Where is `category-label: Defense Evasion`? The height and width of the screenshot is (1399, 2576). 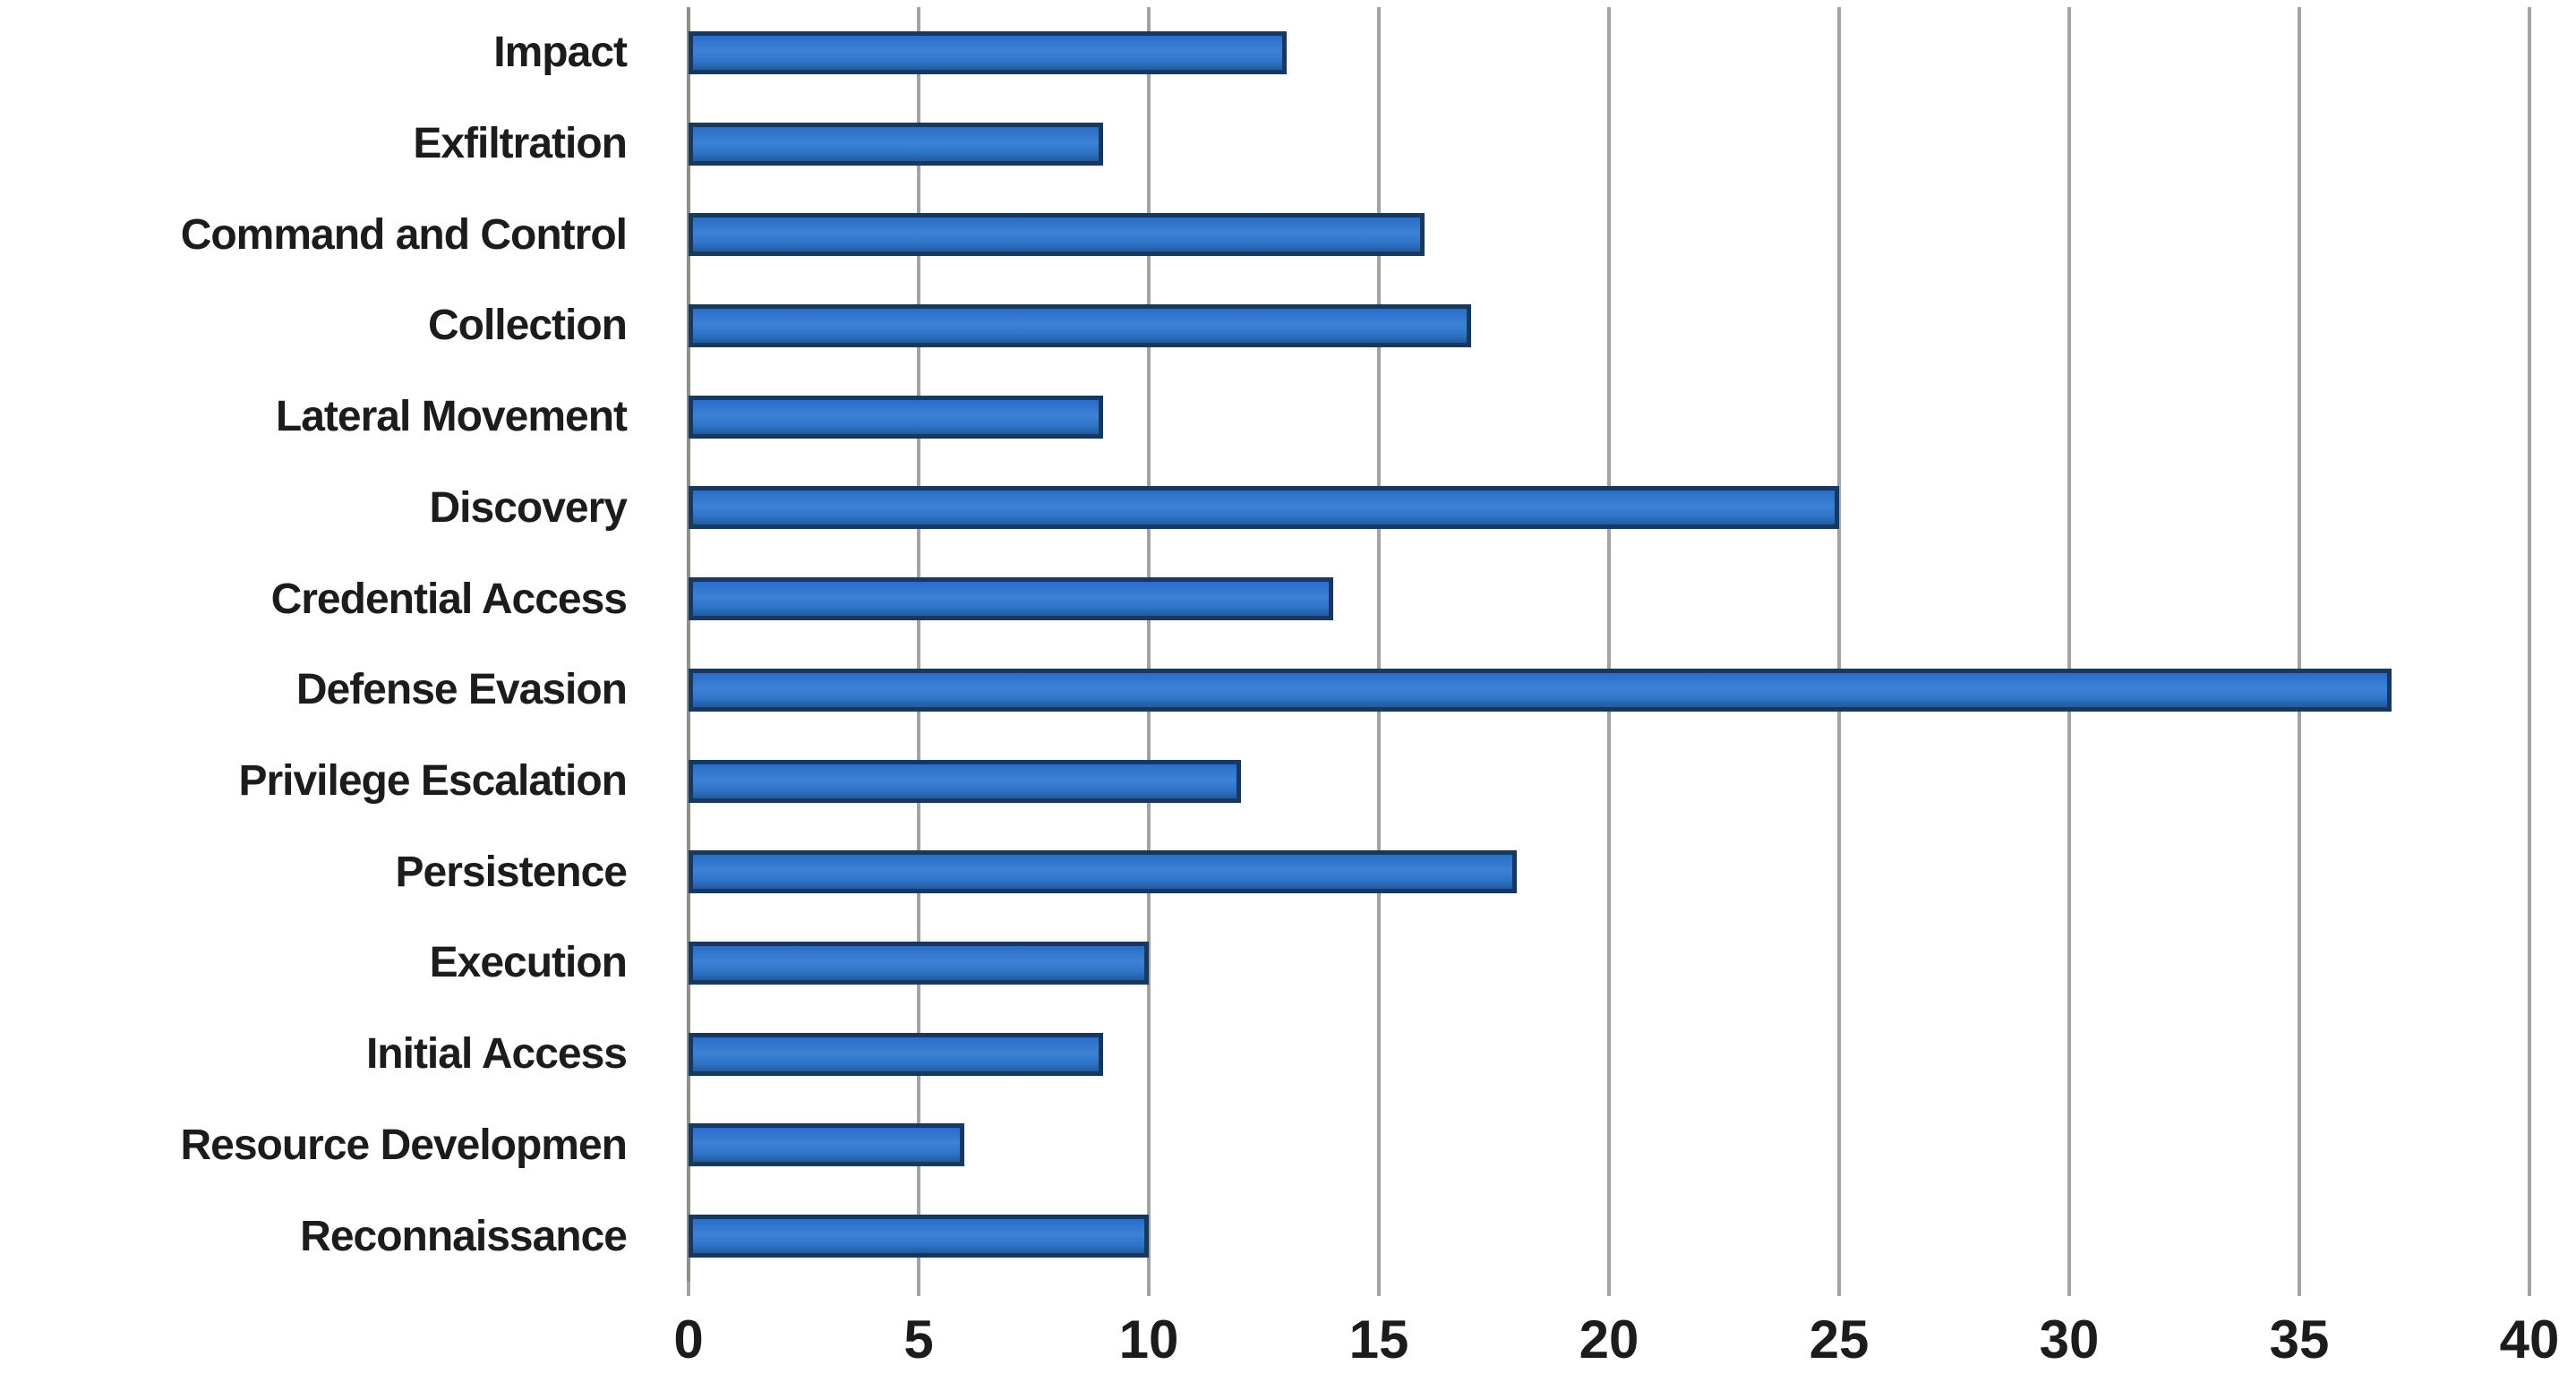 category-label: Defense Evasion is located at coordinates (462, 690).